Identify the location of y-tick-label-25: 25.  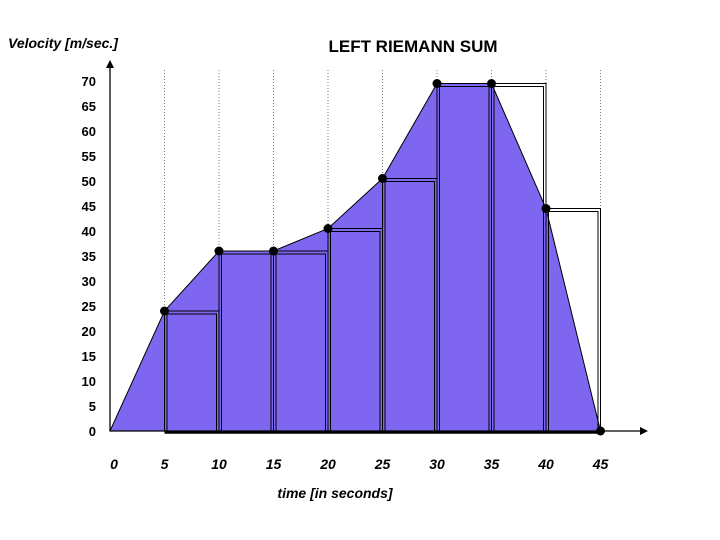
(89, 306).